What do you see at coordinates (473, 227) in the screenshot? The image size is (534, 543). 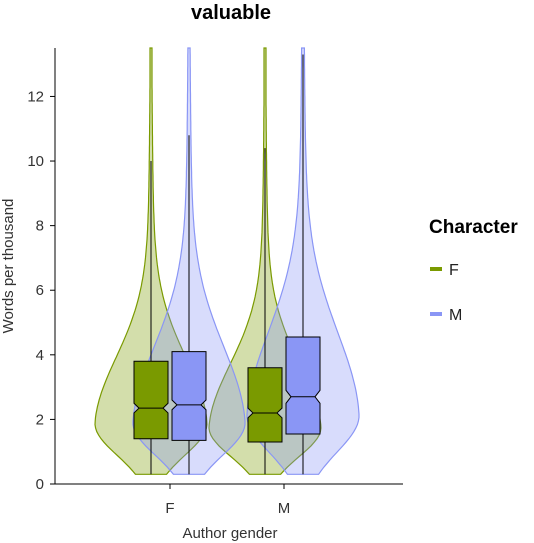 I see `legend-title: Character` at bounding box center [473, 227].